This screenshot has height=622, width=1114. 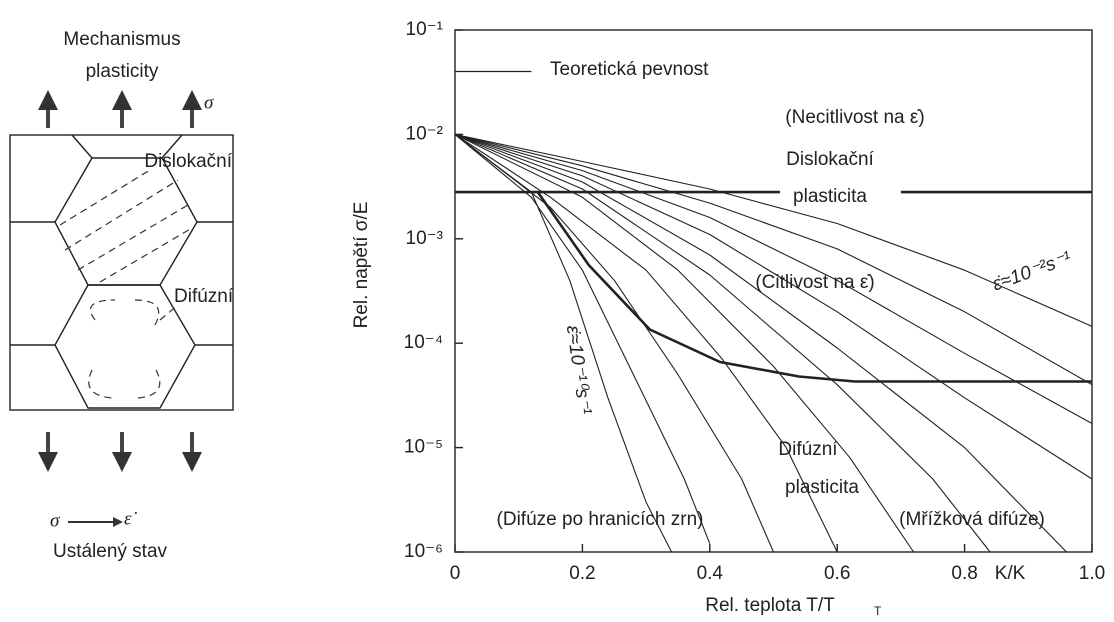 What do you see at coordinates (814, 282) in the screenshot?
I see `annotation: (Citlivost na ε̇)` at bounding box center [814, 282].